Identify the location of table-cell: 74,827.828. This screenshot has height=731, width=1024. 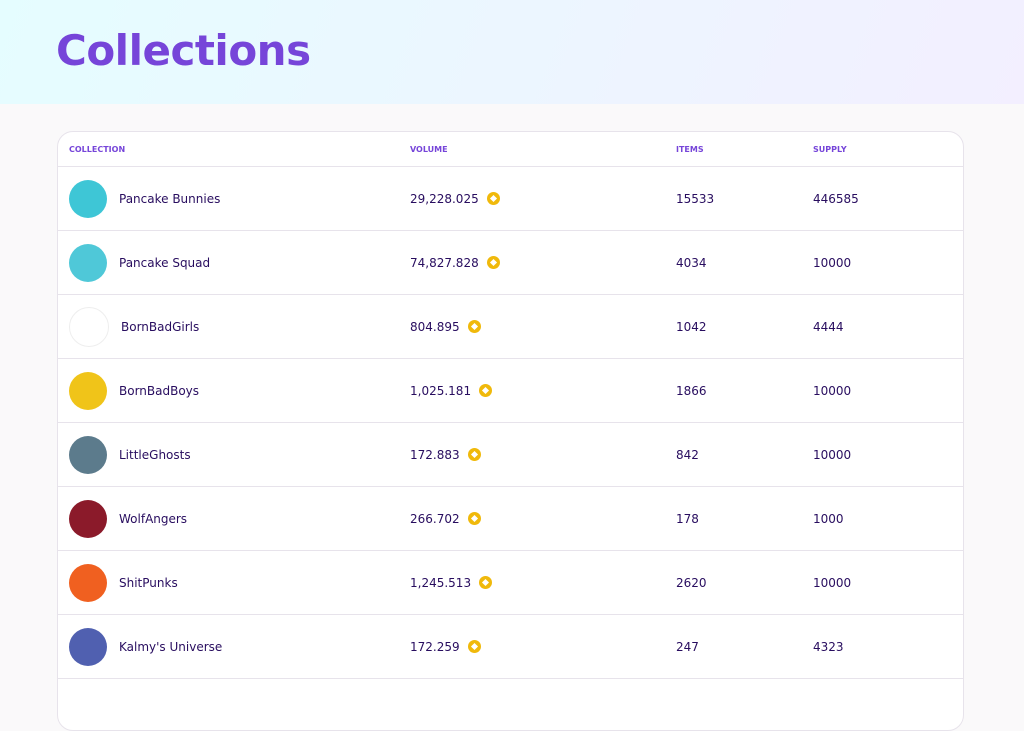
(455, 262).